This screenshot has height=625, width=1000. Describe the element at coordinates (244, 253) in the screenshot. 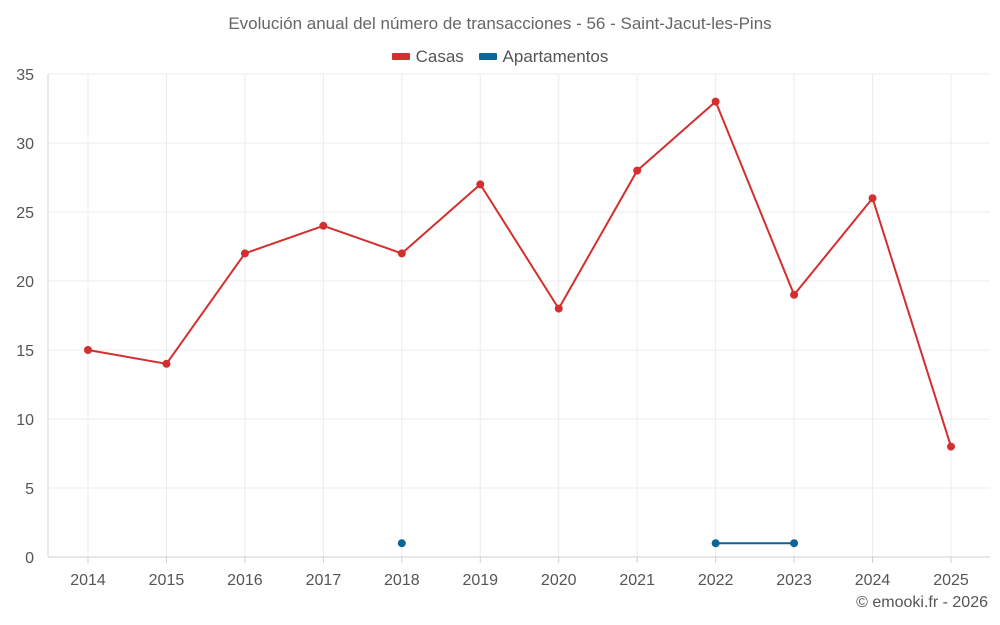

I see `data-point-casas-2016` at that location.